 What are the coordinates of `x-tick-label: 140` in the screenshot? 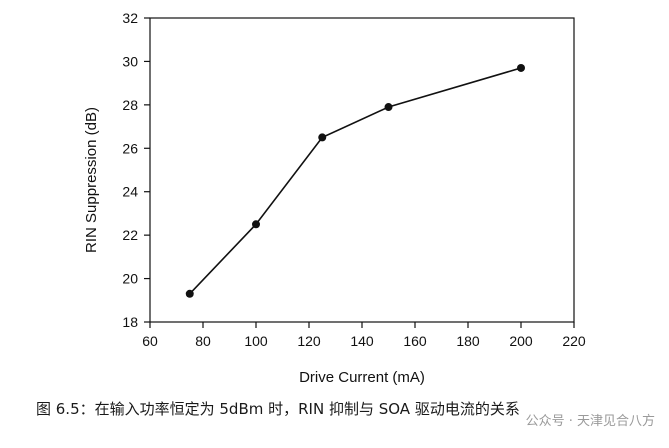 It's located at (362, 341).